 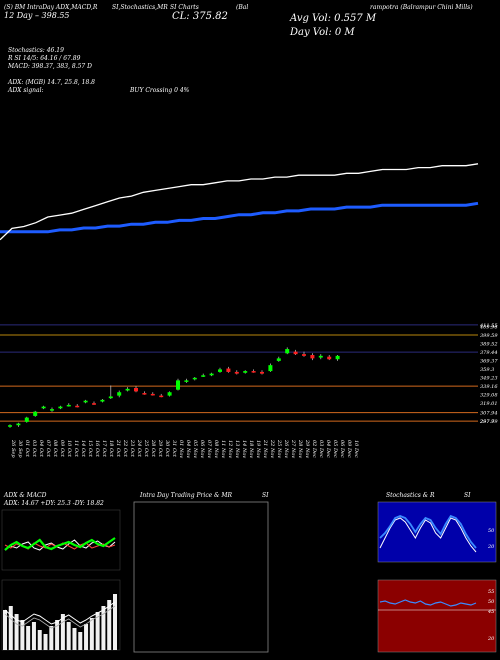 What do you see at coordinates (51, 7) in the screenshot?
I see `header-title: (S) BM IntraDay ADX,MACD,R` at bounding box center [51, 7].